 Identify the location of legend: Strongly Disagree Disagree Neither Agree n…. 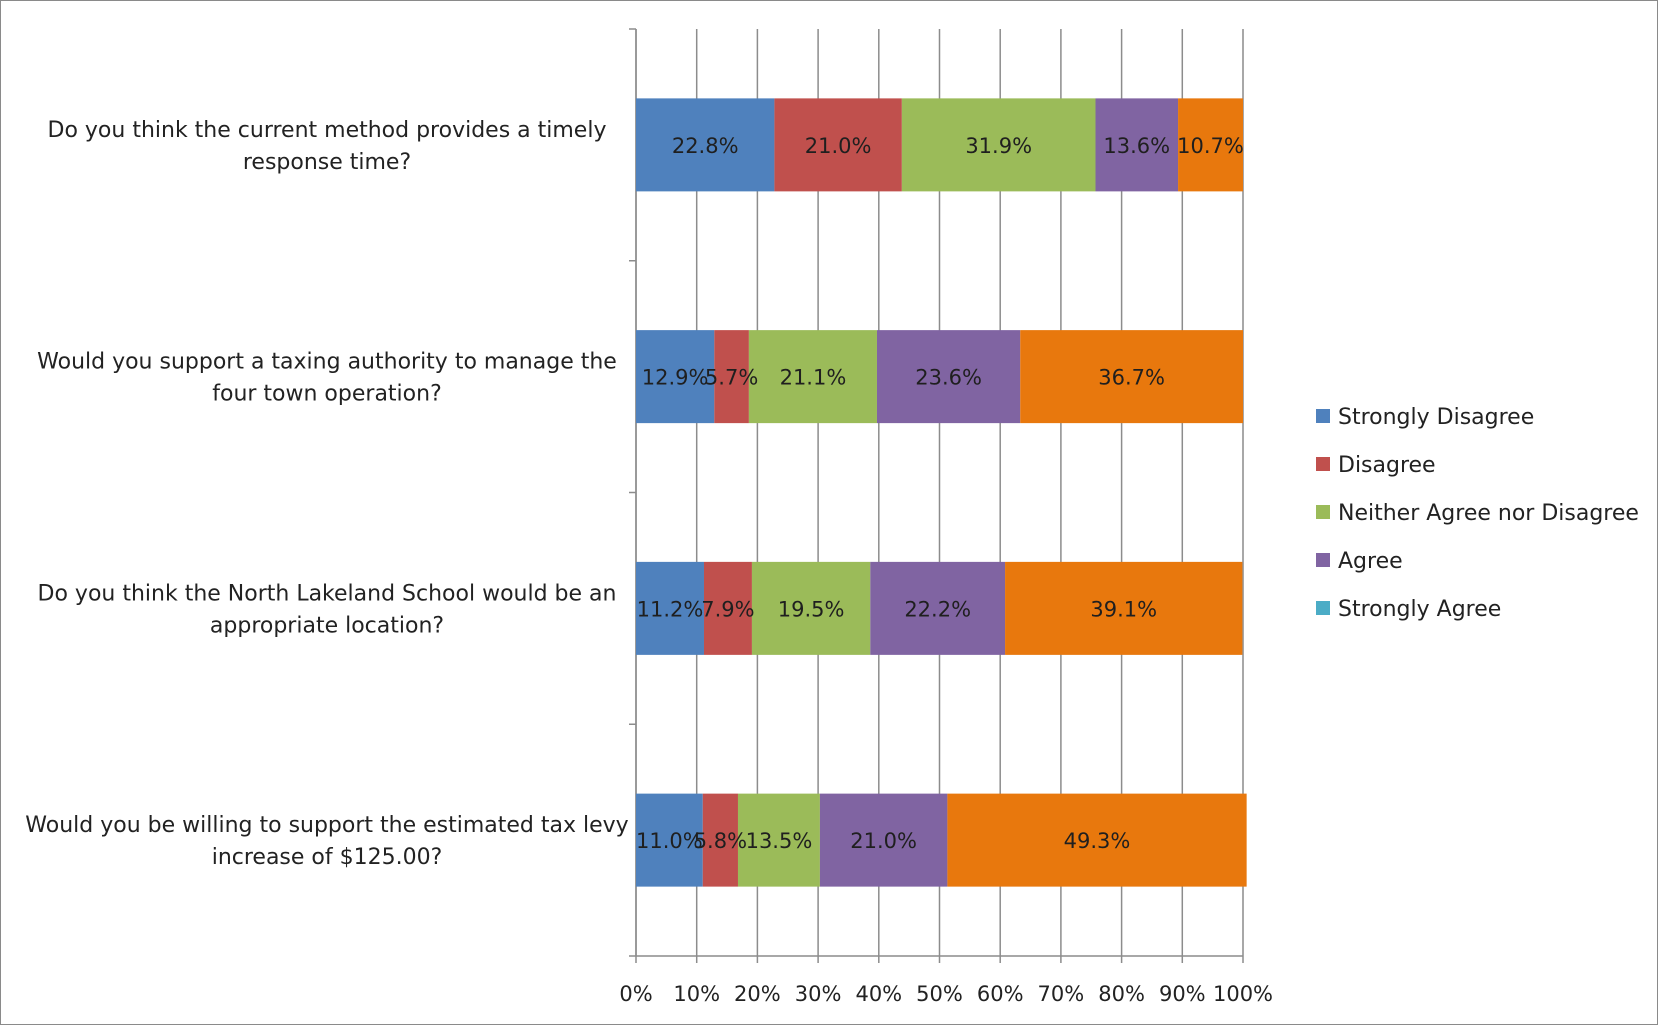
(1477, 513).